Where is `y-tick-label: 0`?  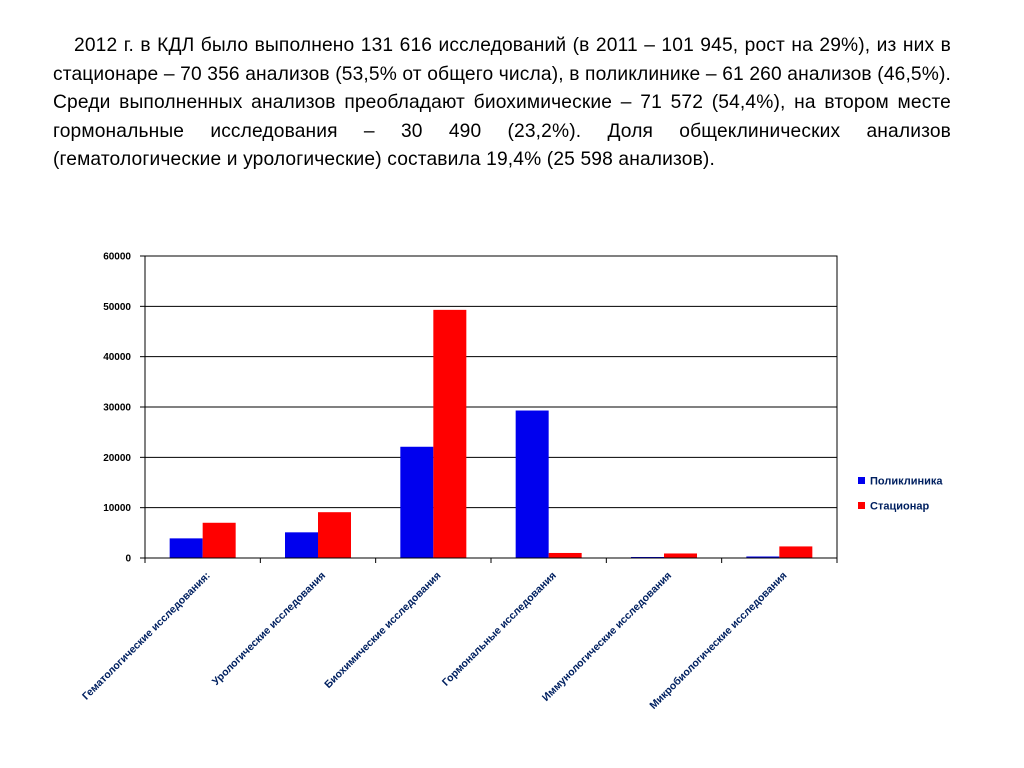
y-tick-label: 0 is located at coordinates (128, 559).